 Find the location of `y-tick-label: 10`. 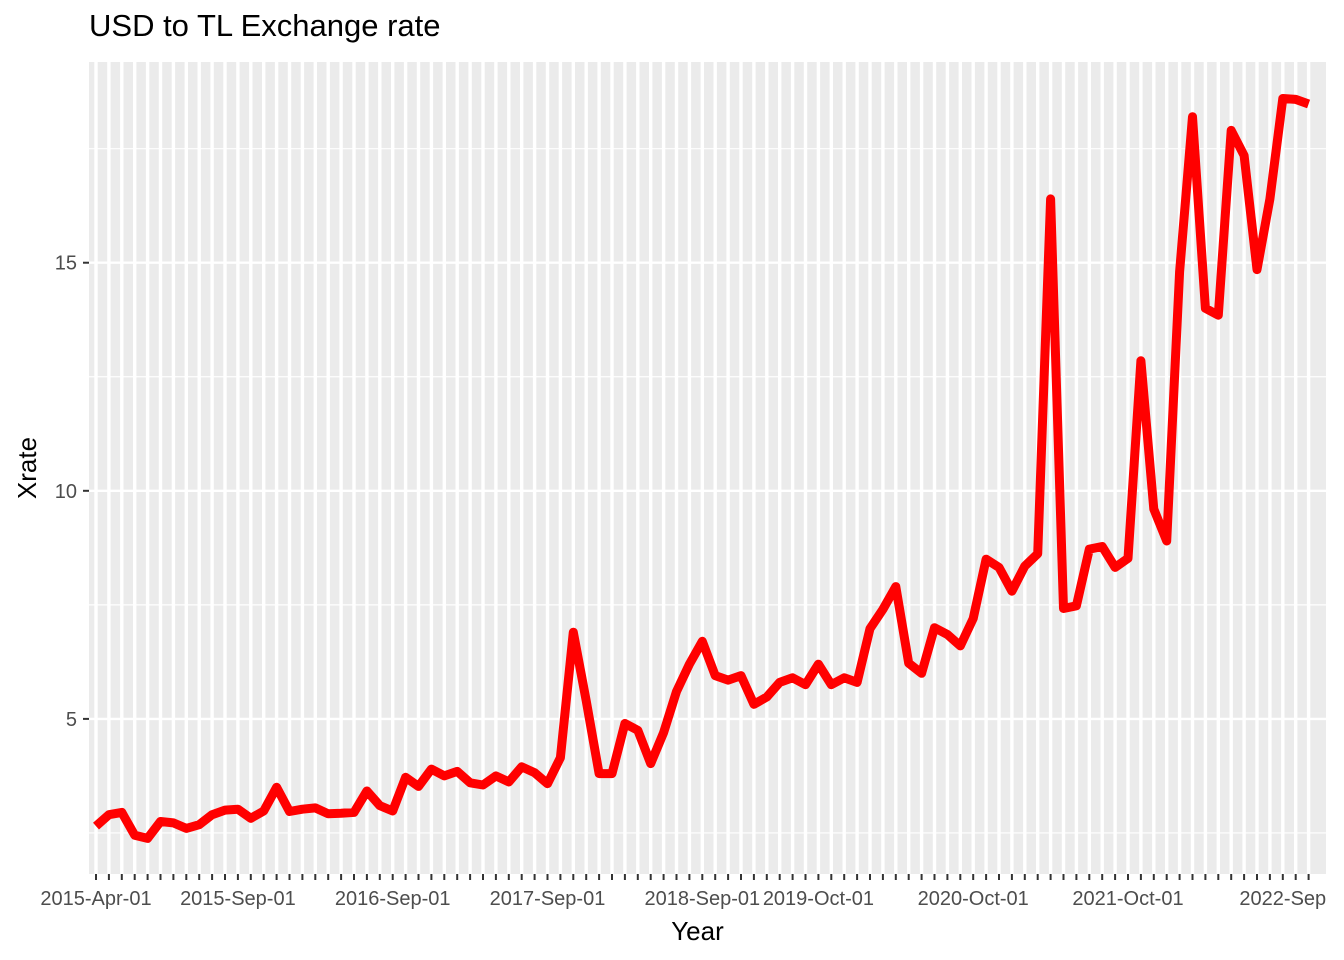

y-tick-label: 10 is located at coordinates (66, 492).